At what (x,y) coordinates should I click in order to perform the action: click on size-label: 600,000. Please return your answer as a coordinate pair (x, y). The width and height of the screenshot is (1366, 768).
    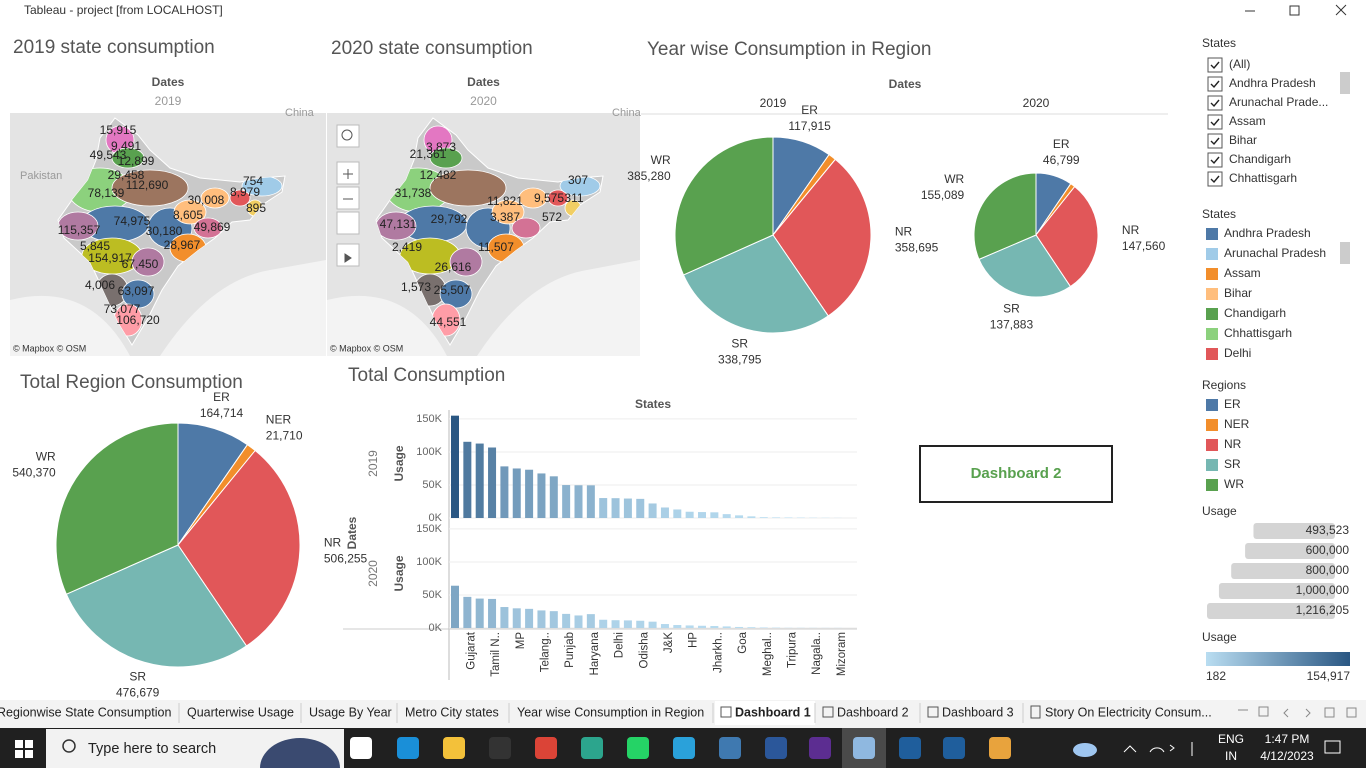
    Looking at the image, I should click on (1328, 550).